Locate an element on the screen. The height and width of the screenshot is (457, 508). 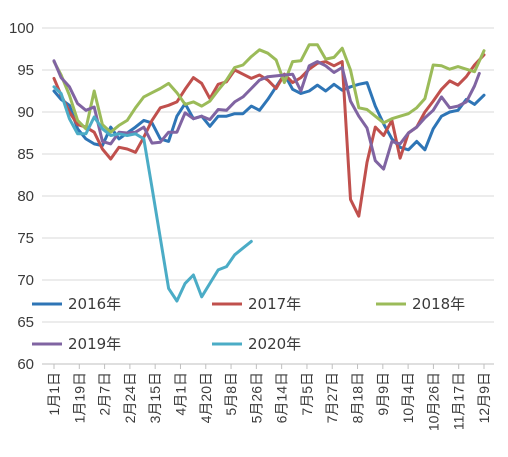
x-tick-label: 10月4日 is located at coordinates (408, 397).